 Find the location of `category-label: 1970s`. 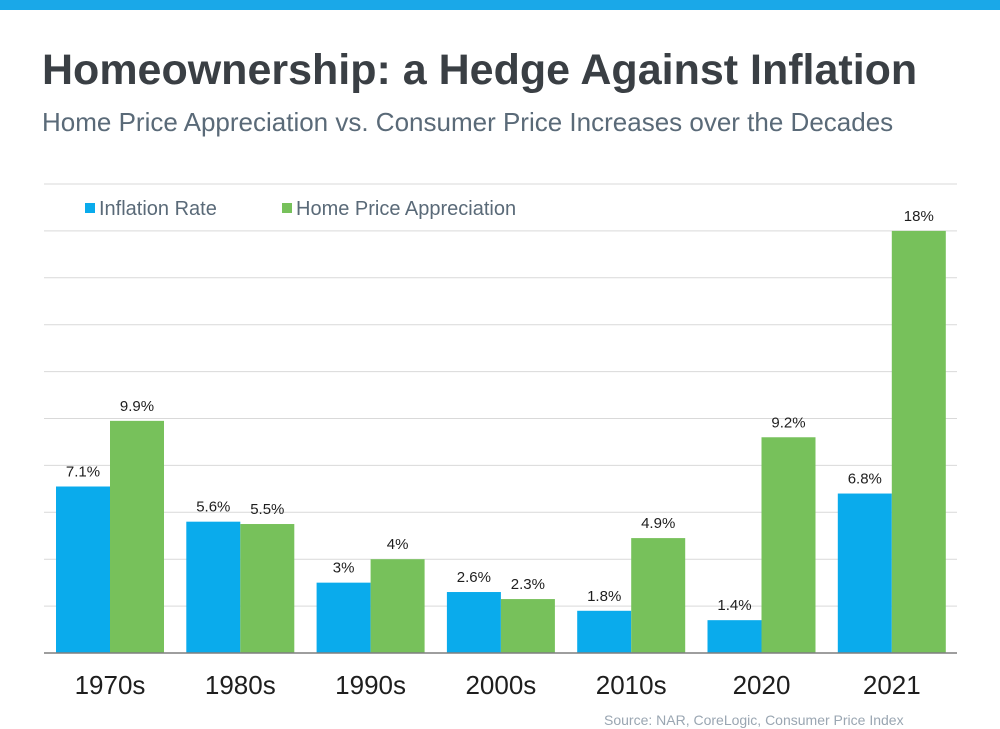

category-label: 1970s is located at coordinates (110, 685).